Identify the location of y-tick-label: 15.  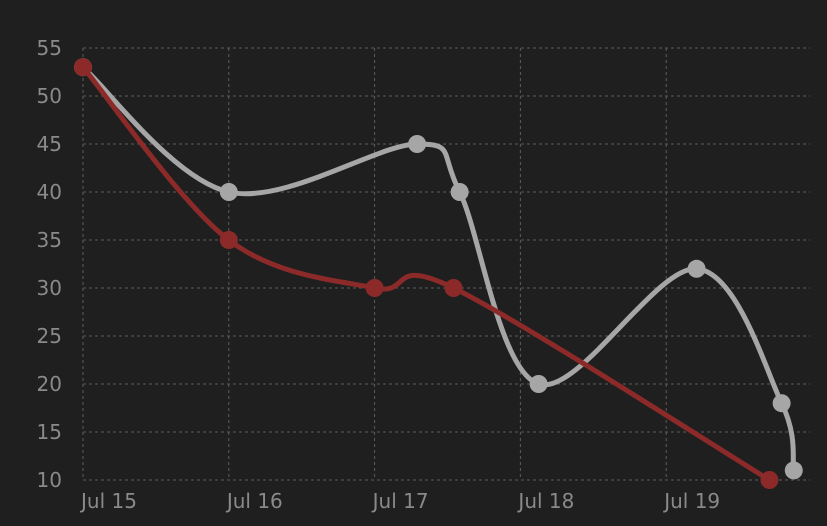
(49, 432).